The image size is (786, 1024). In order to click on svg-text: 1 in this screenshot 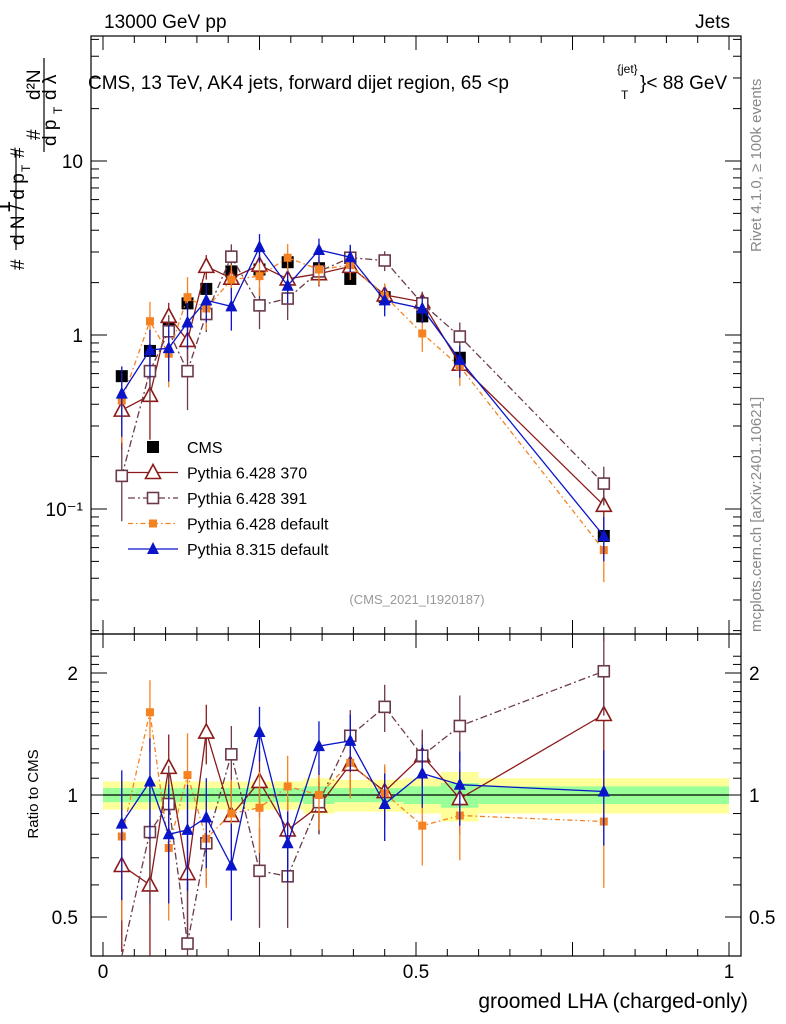, I will do `click(7, 207)`.